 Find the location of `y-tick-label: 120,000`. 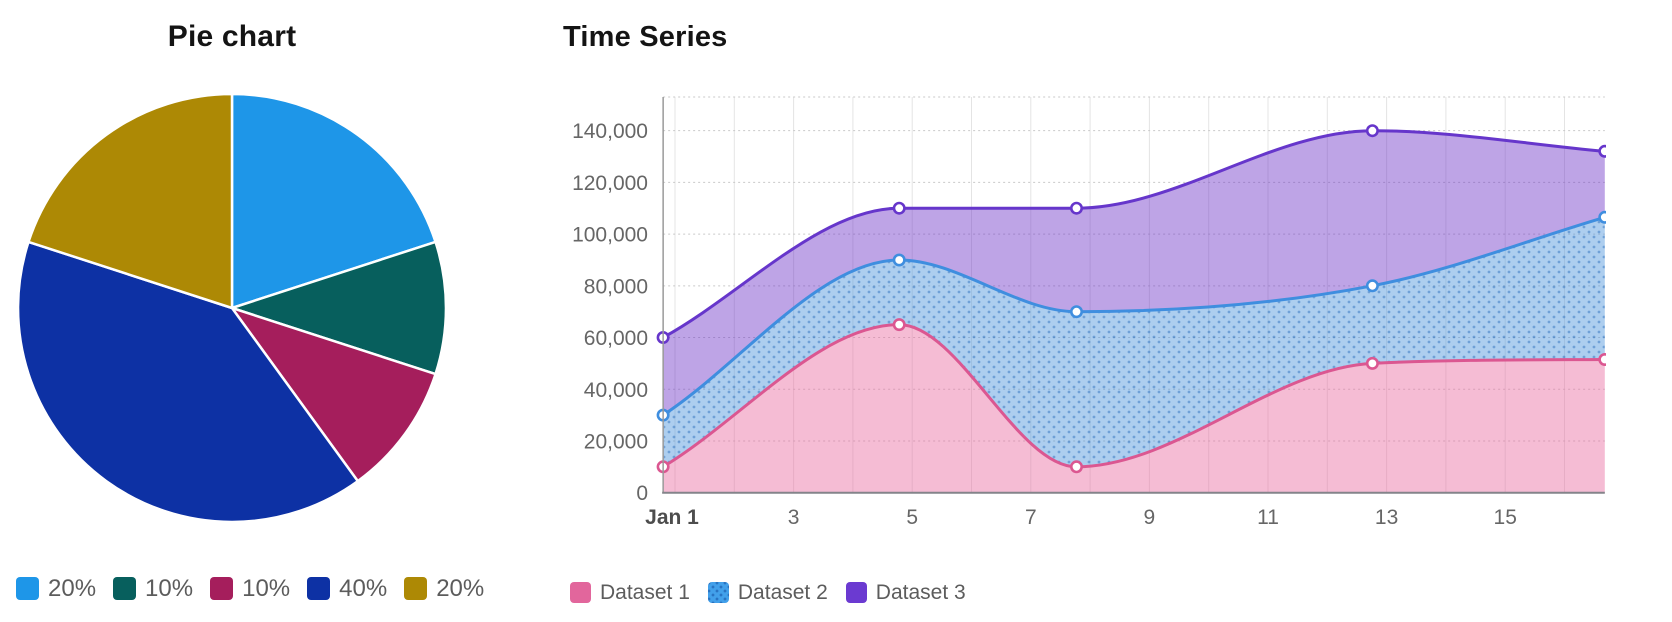

y-tick-label: 120,000 is located at coordinates (610, 183).